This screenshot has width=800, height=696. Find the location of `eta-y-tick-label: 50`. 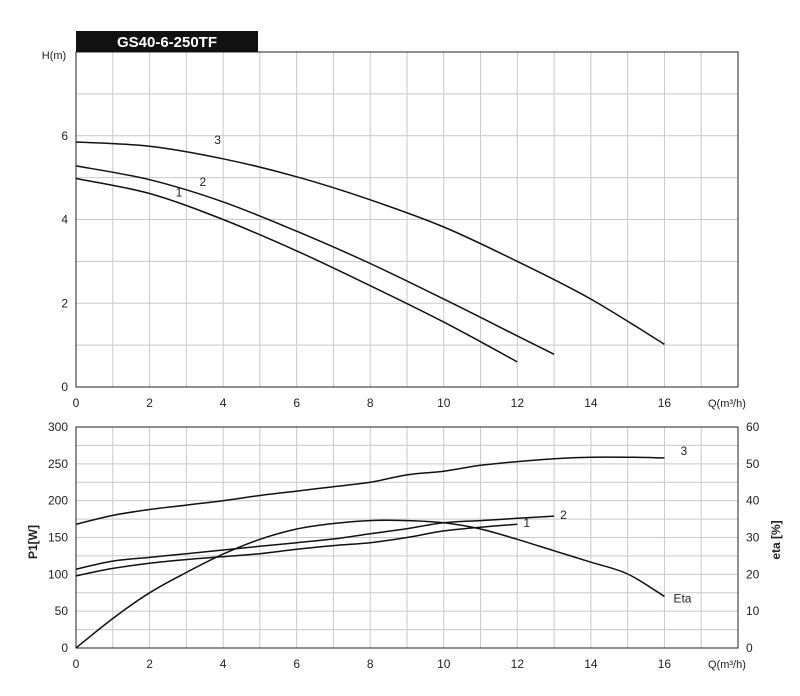

eta-y-tick-label: 50 is located at coordinates (753, 464).